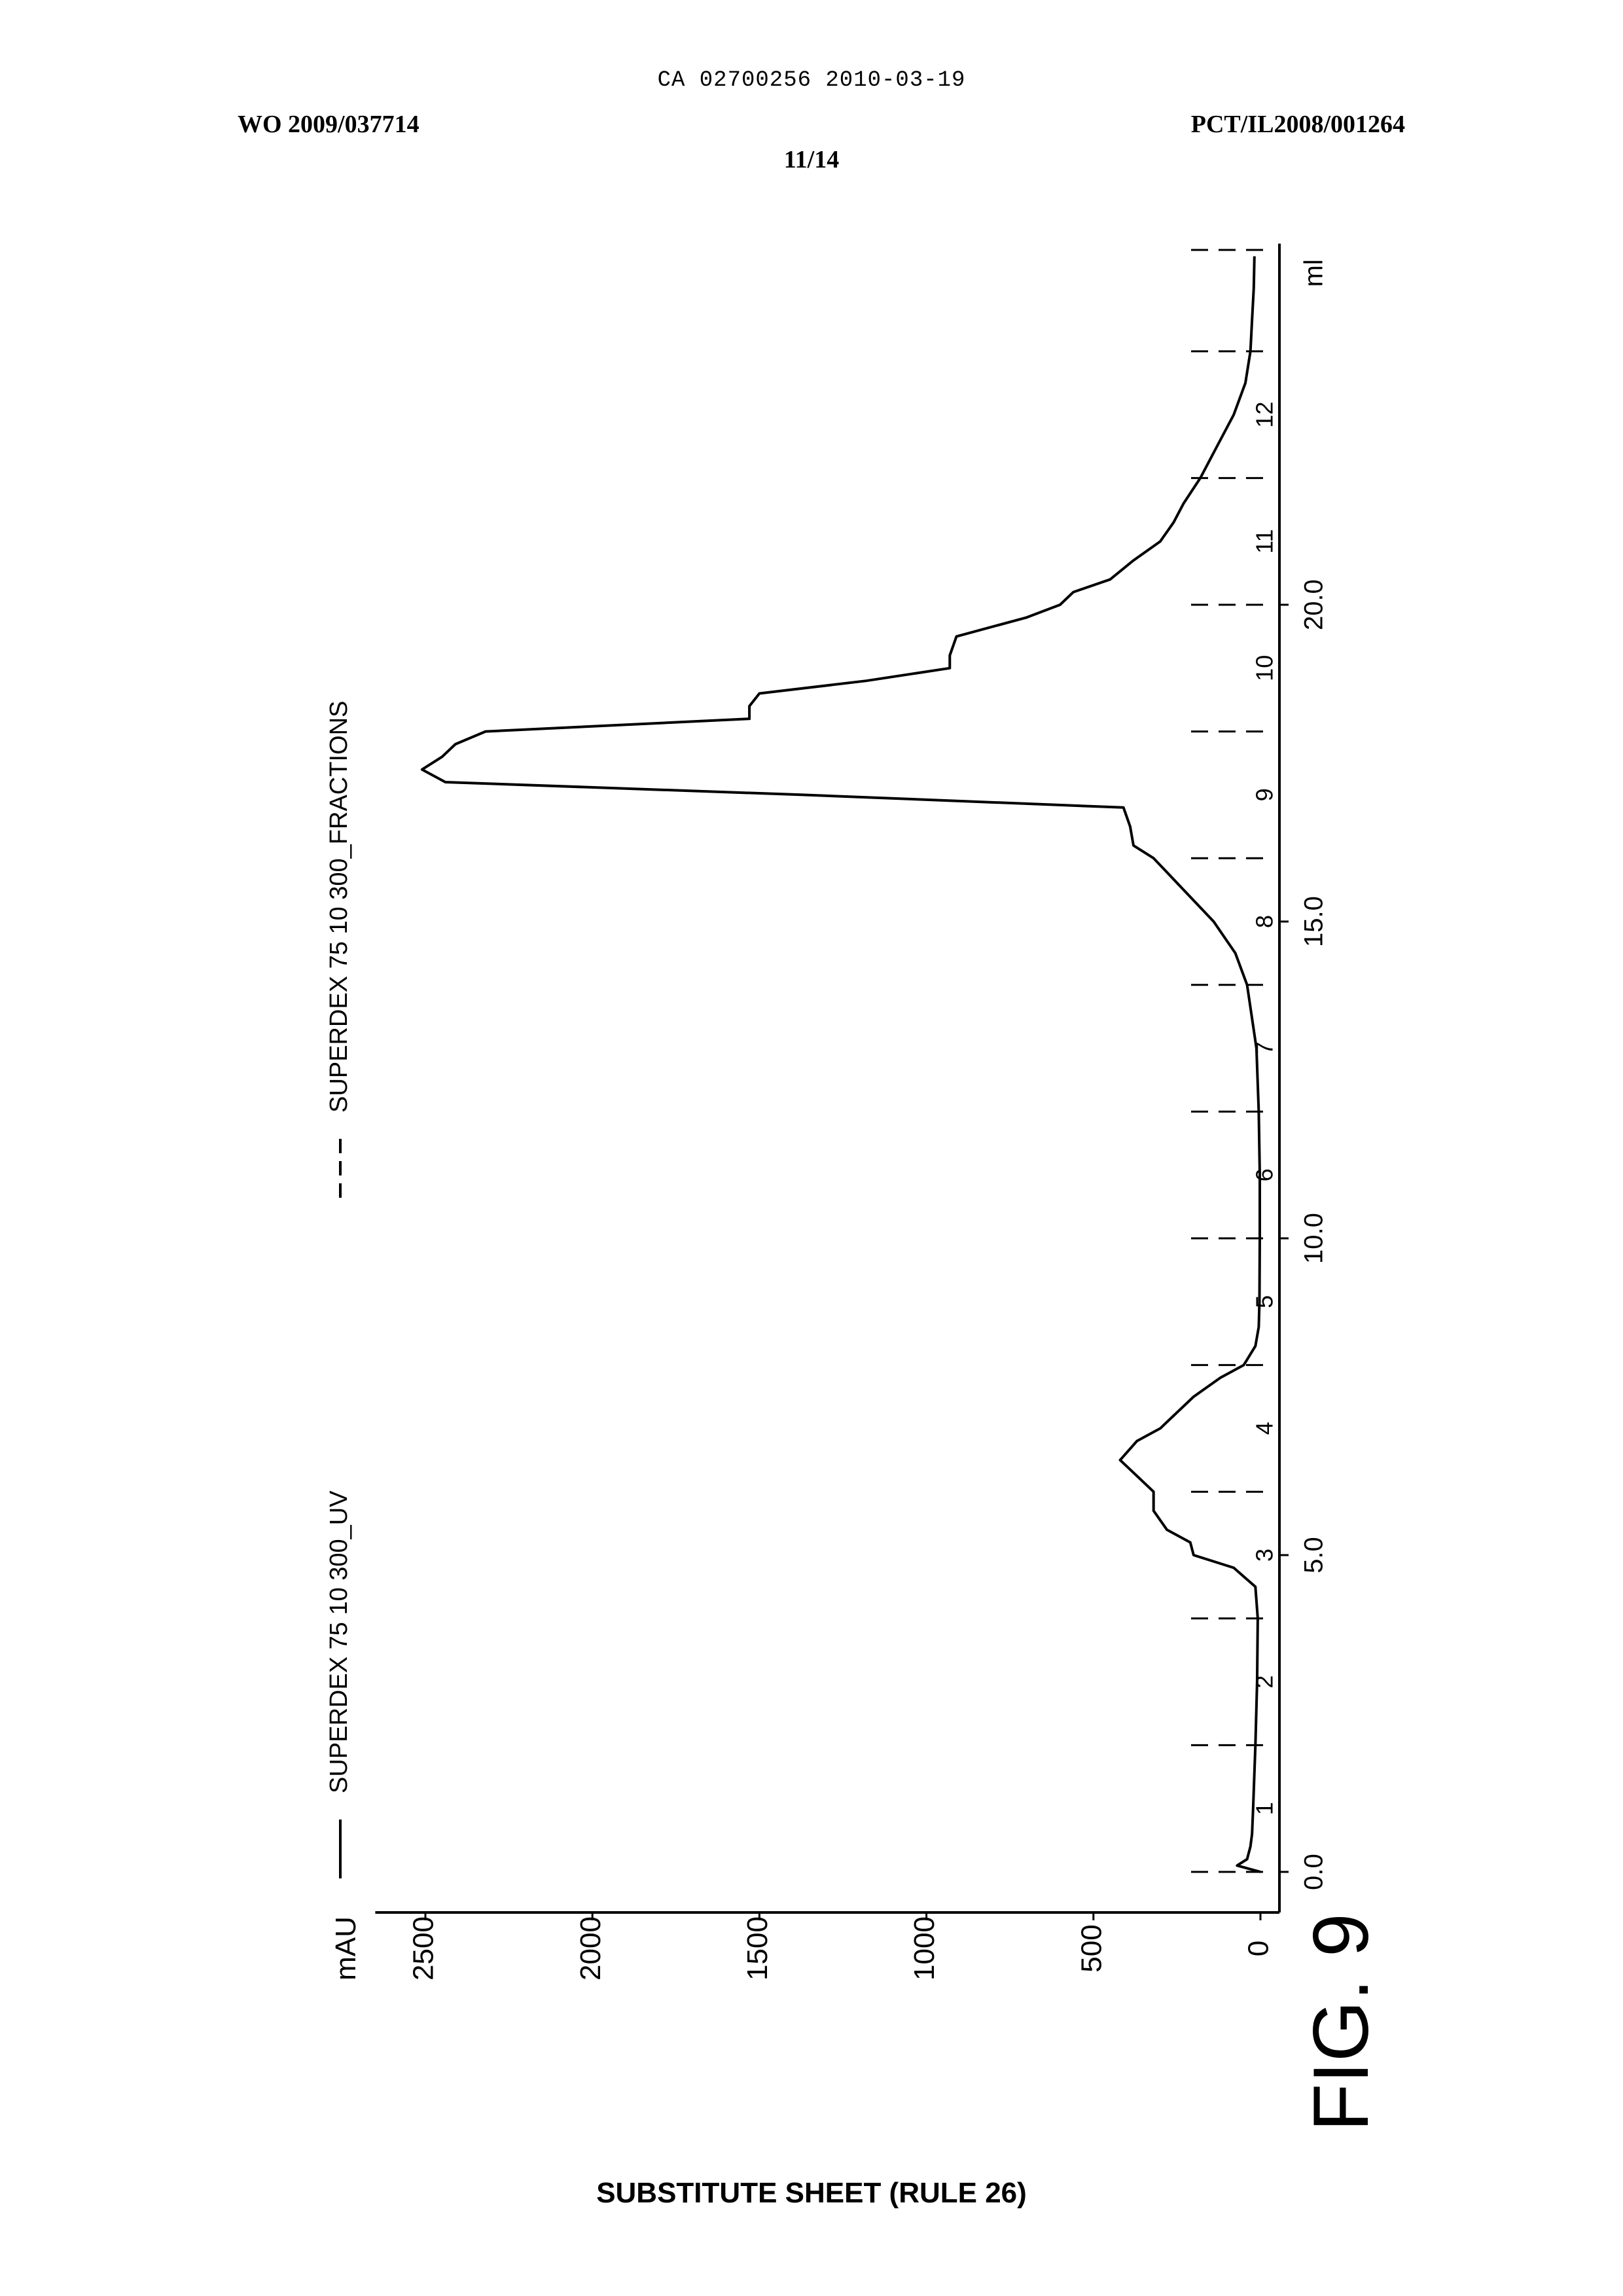 This screenshot has height=2296, width=1623. I want to click on fraction-label: 3, so click(1264, 1555).